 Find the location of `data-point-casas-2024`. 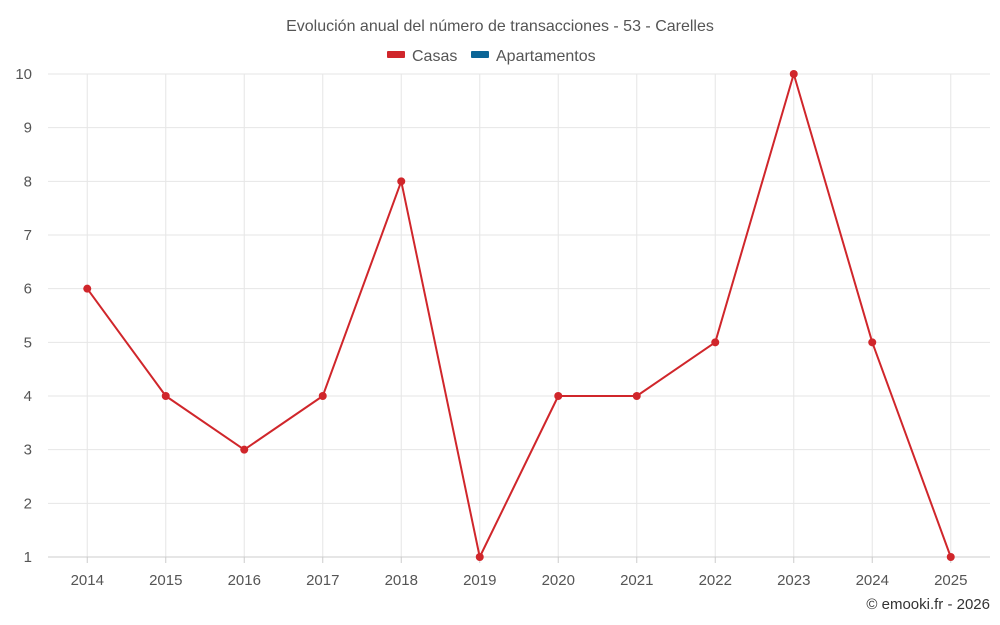

data-point-casas-2024 is located at coordinates (872, 342).